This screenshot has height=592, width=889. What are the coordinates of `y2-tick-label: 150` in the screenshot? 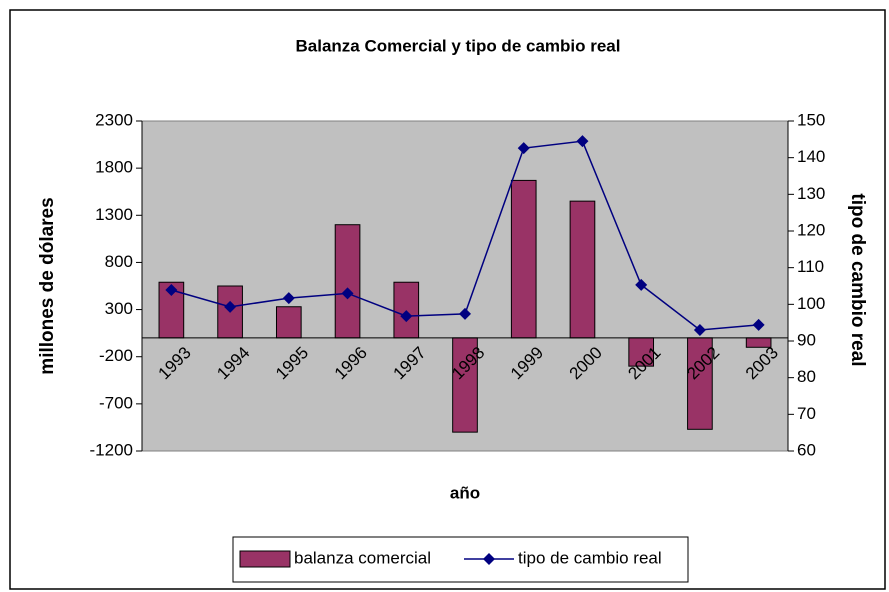 It's located at (811, 119).